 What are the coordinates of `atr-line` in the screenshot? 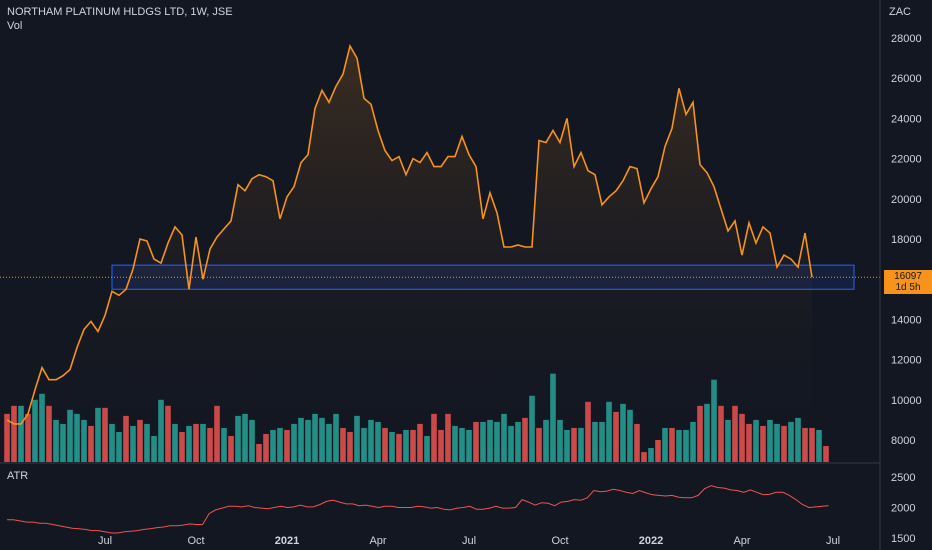 It's located at (418, 509).